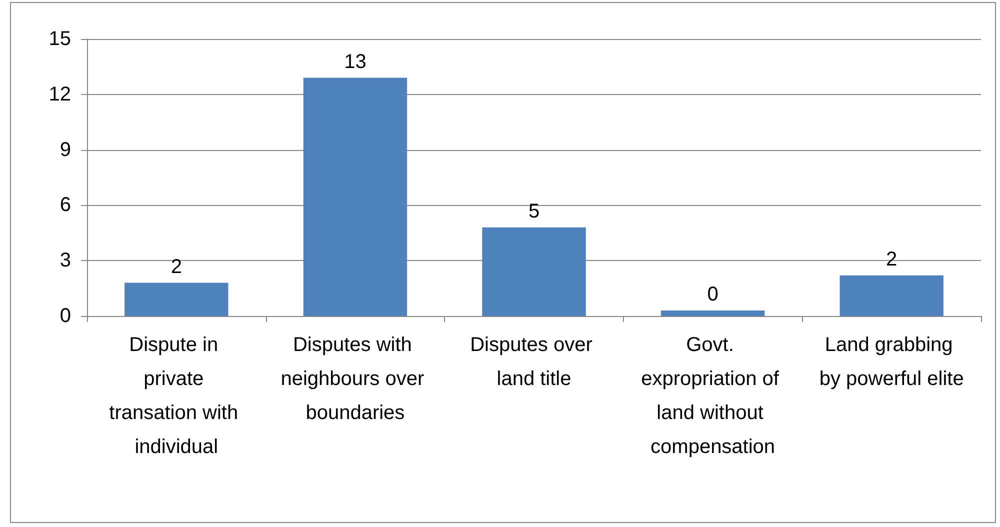 The image size is (1000, 527). Describe the element at coordinates (176, 396) in the screenshot. I see `x-tick-label: Dispute in private transation with individual` at that location.